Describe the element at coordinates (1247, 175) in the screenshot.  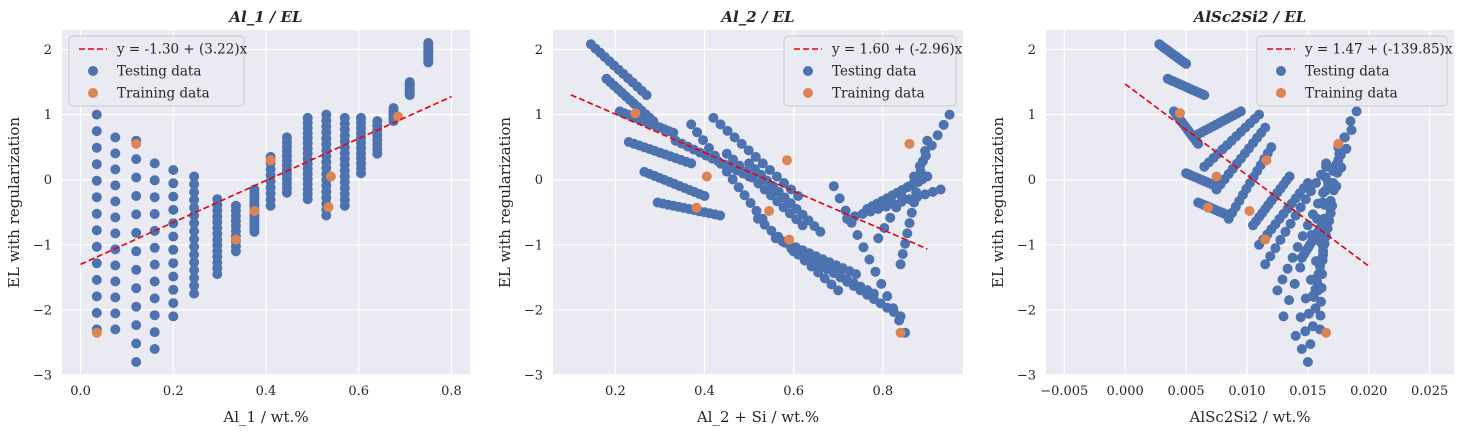
I see `regression-fit-line` at that location.